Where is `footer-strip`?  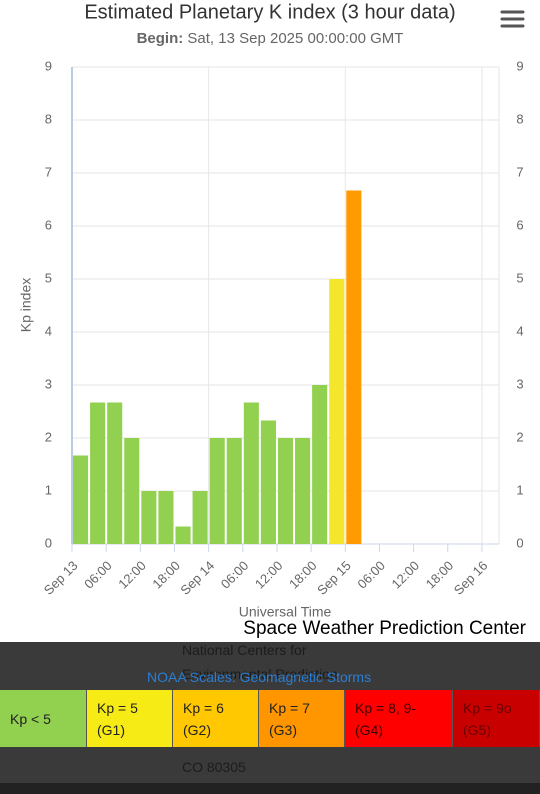
footer-strip is located at coordinates (270, 788).